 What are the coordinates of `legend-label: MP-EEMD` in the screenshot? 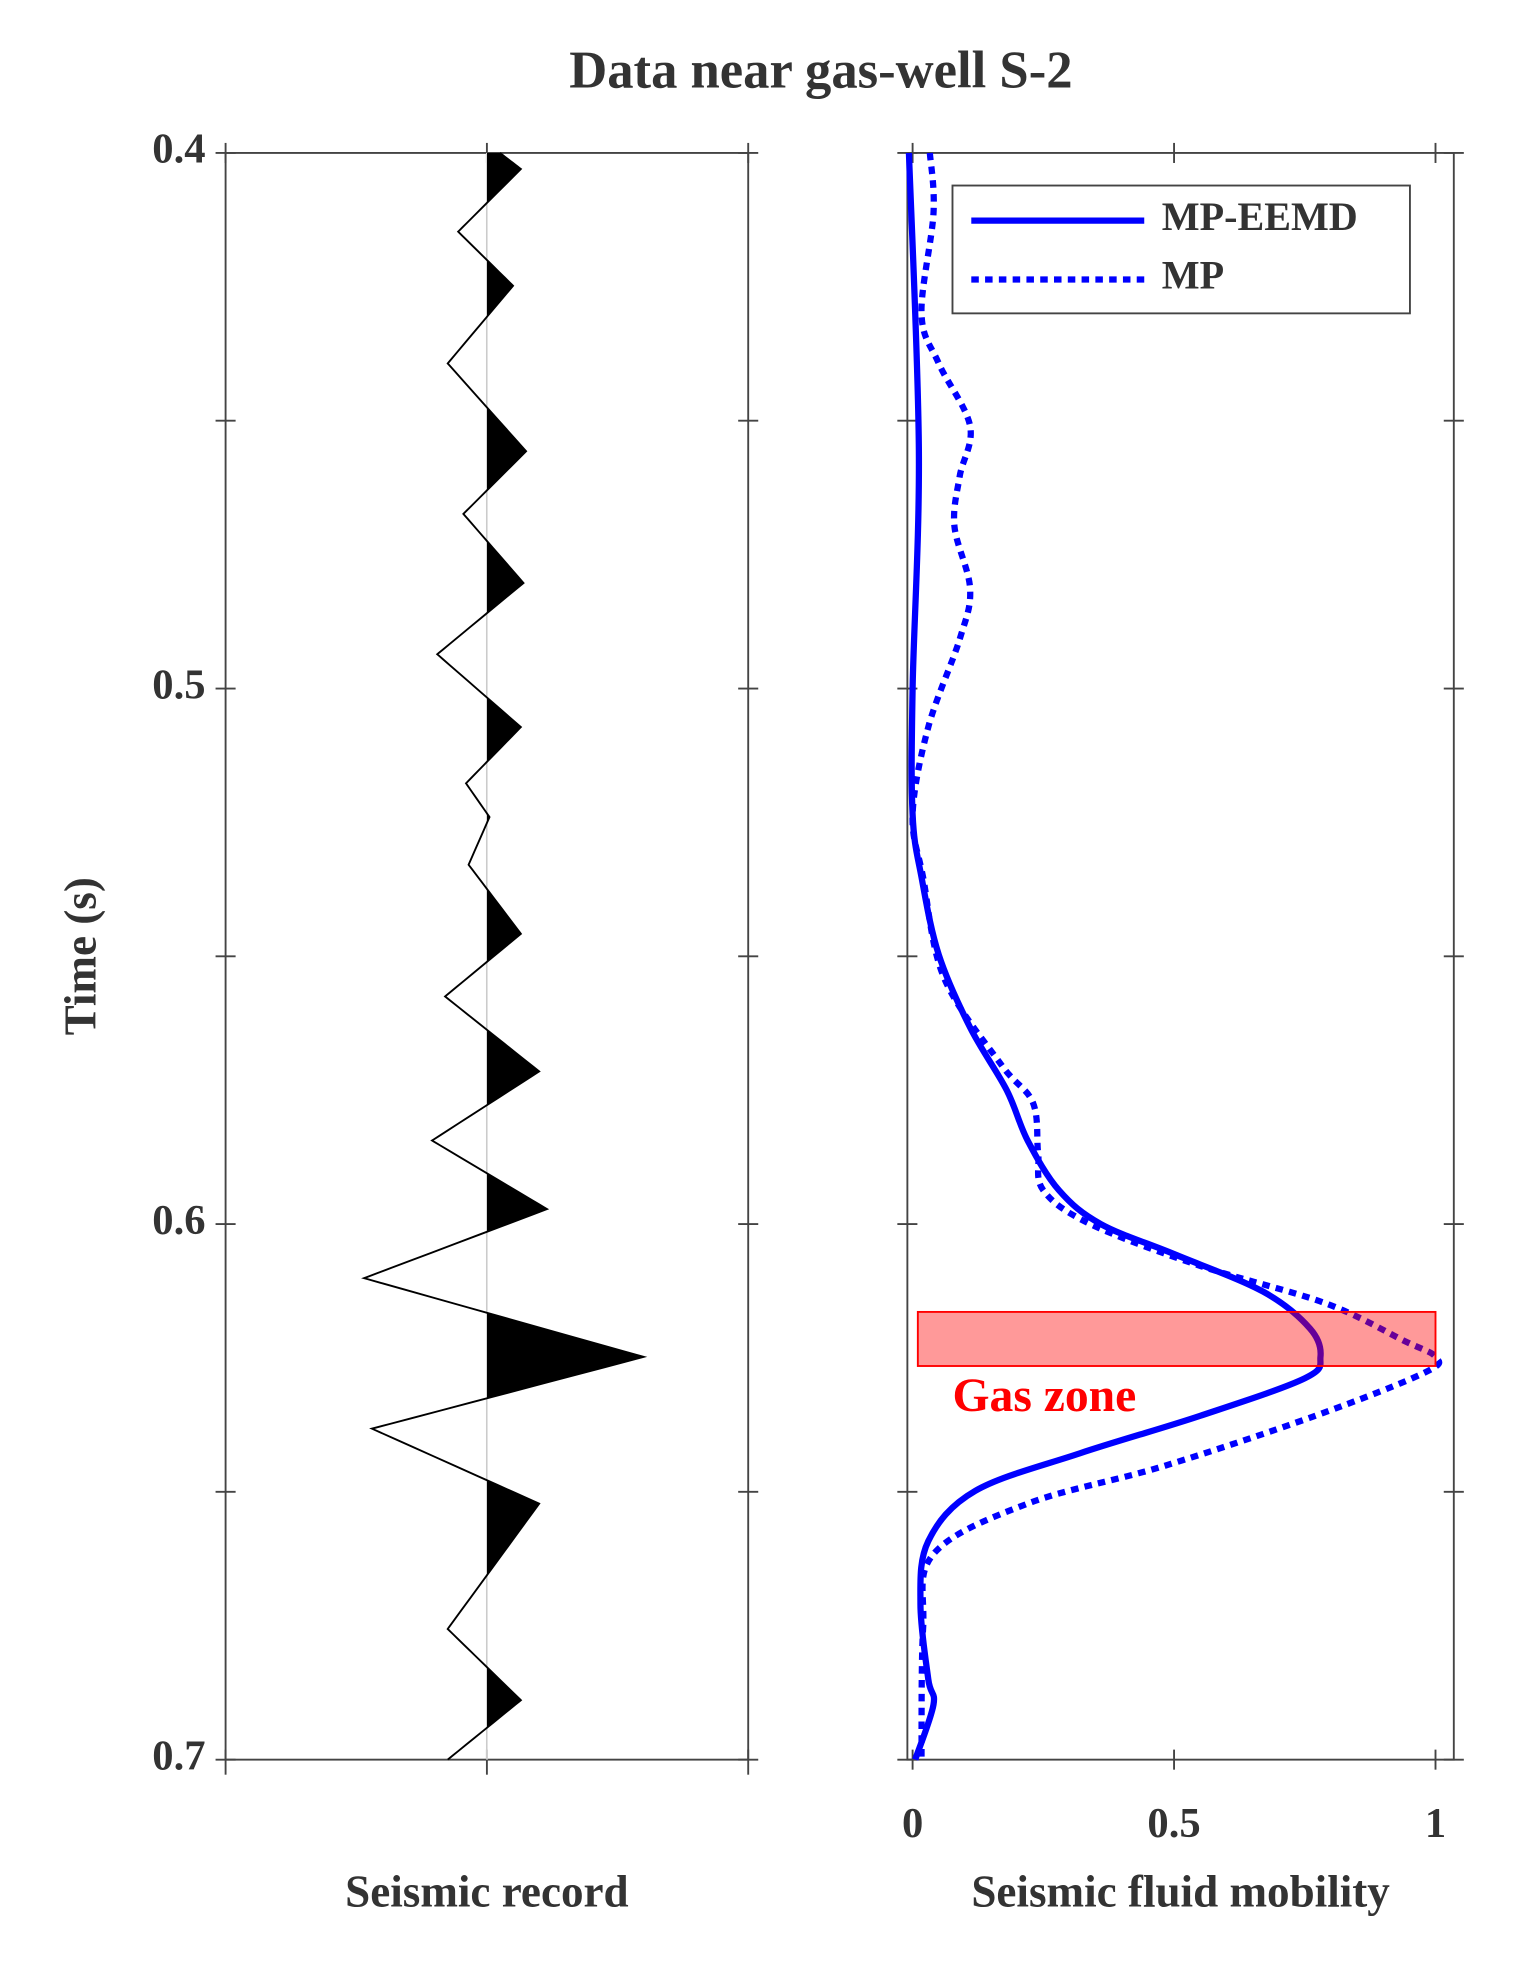 It's located at (1260, 216).